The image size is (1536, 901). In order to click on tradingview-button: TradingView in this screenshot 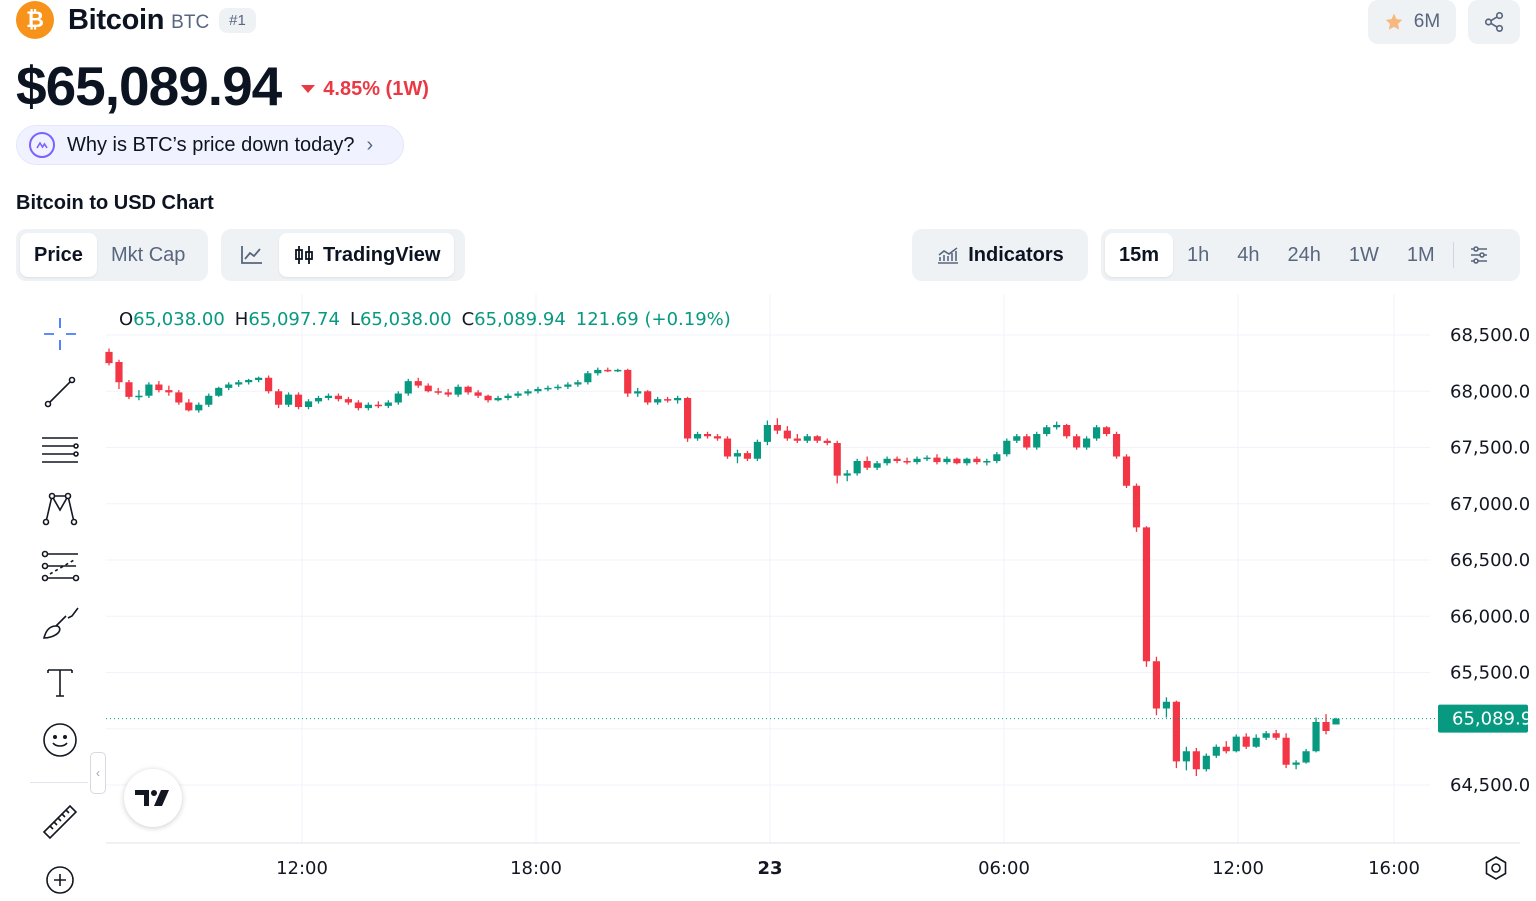, I will do `click(367, 255)`.